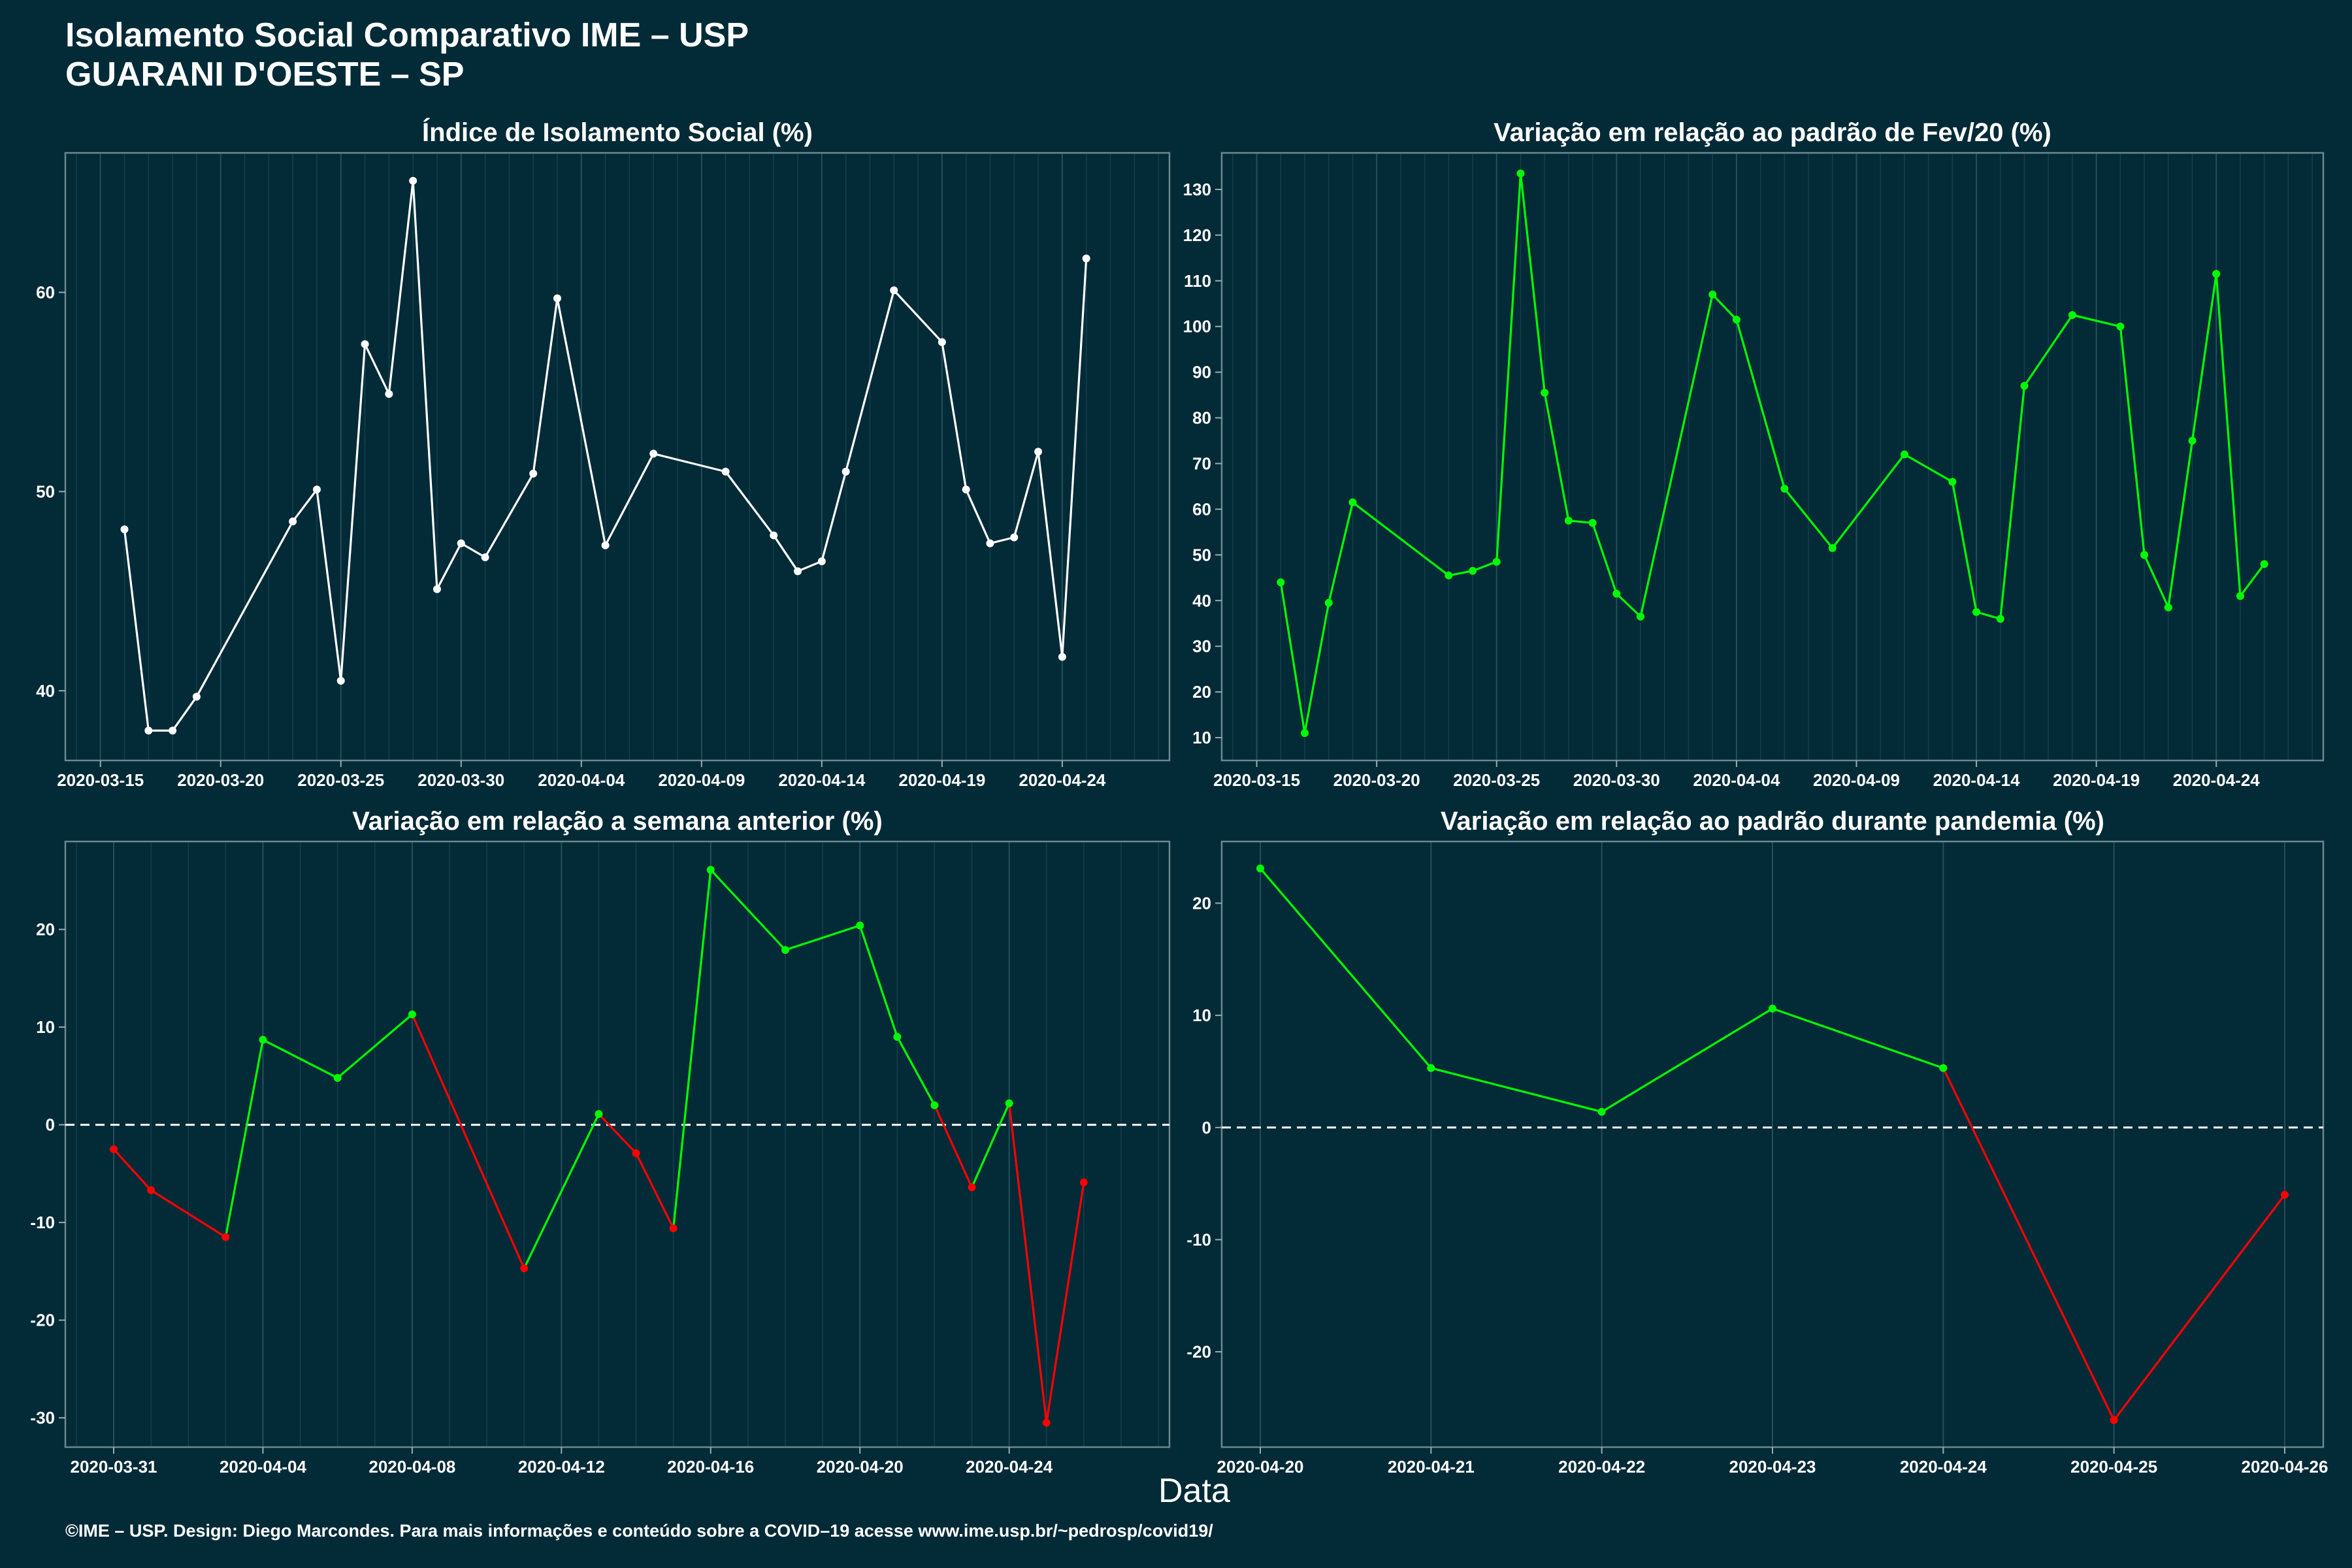  What do you see at coordinates (1197, 326) in the screenshot?
I see `y-tick-label: 100` at bounding box center [1197, 326].